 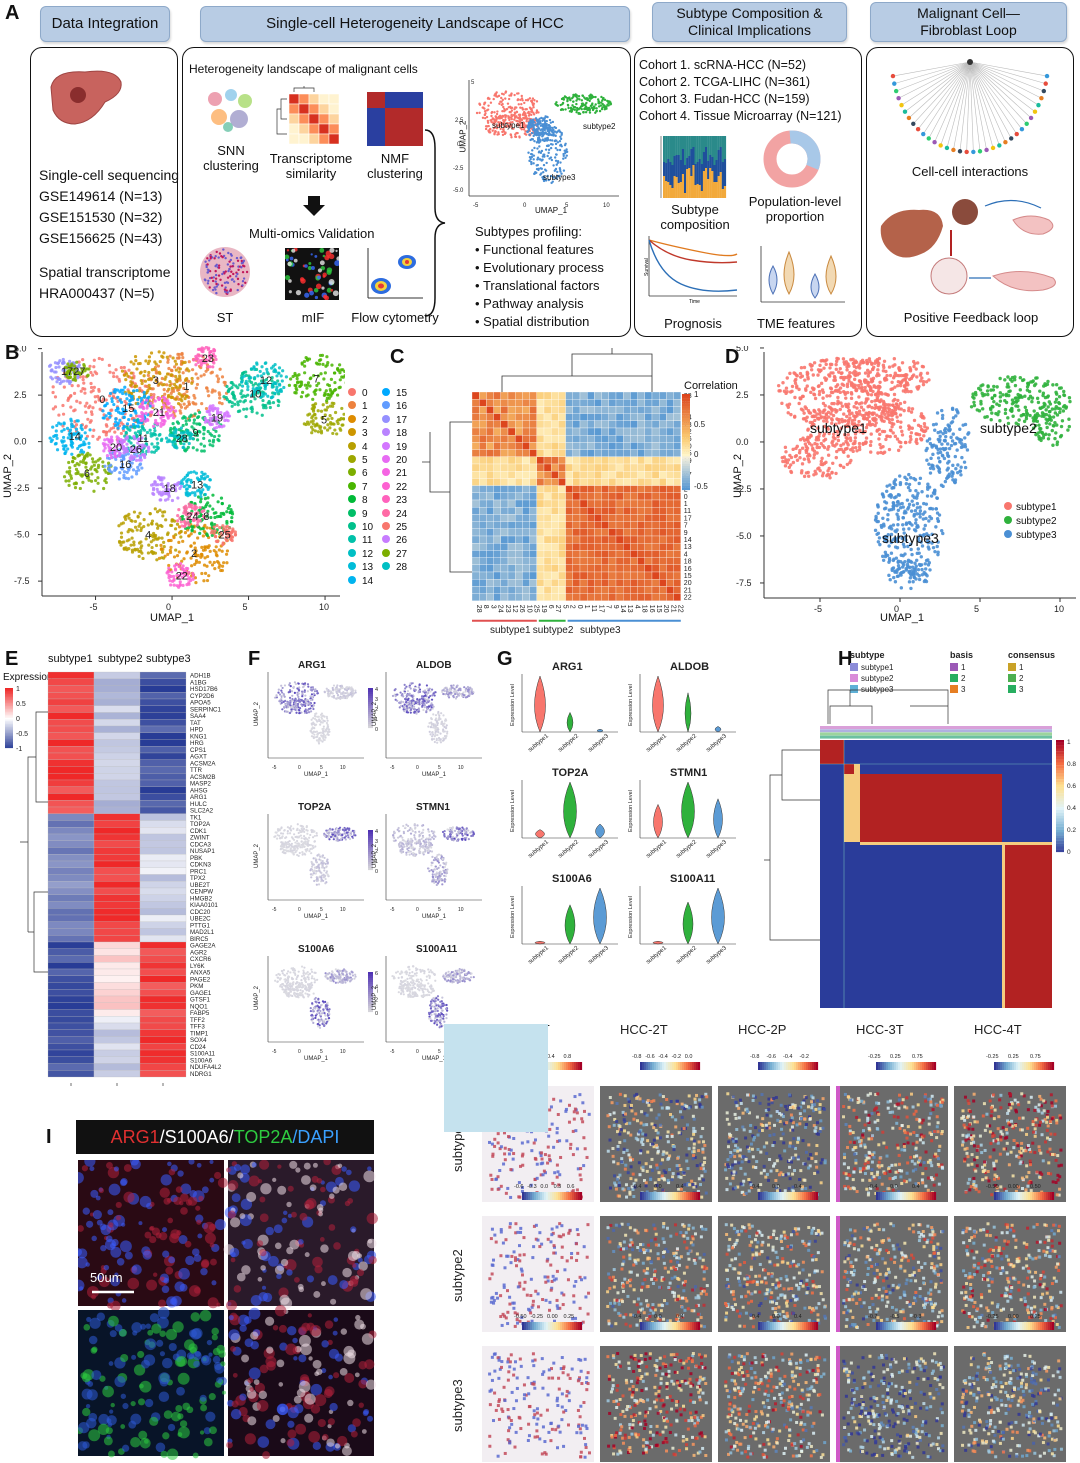 What do you see at coordinates (725, 82) in the screenshot?
I see `cohort-2: Cohort 2. TCGA-LIHC (N=361)` at bounding box center [725, 82].